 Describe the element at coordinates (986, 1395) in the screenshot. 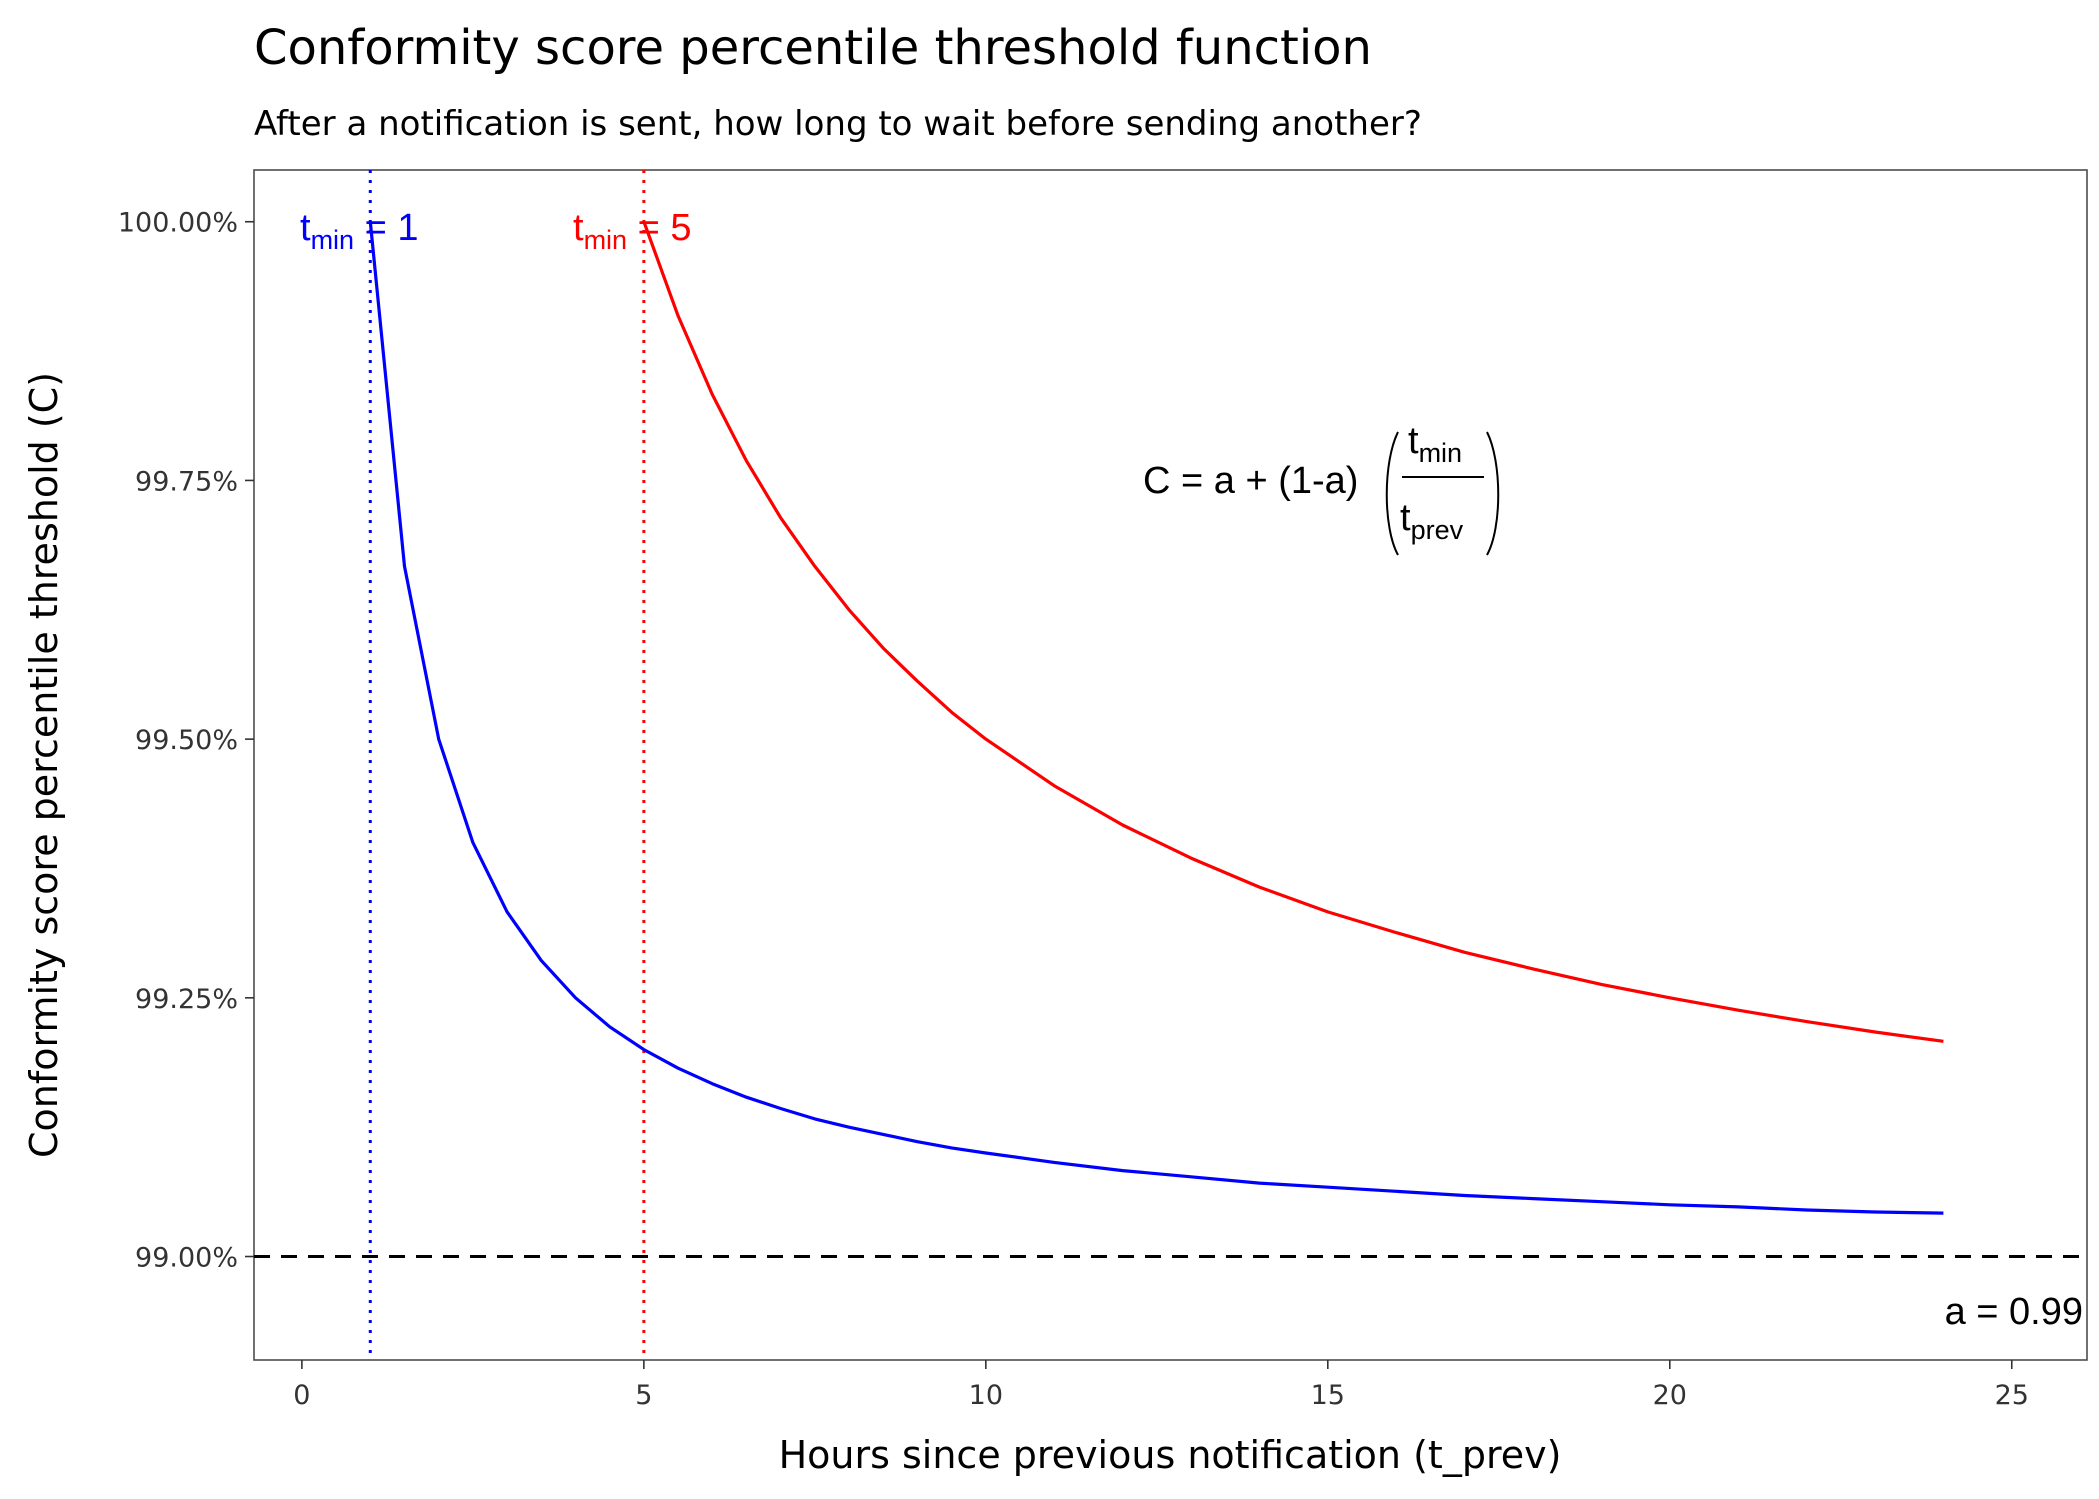

I see `x-tick-label: 10` at that location.